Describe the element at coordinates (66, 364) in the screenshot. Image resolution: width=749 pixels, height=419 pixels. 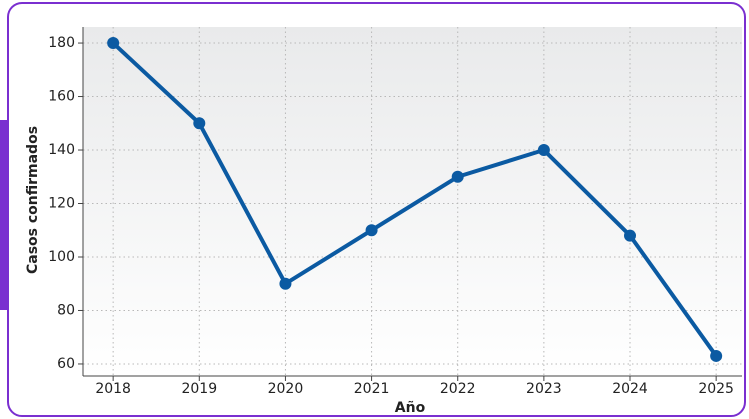
I see `y-tick-label: 60` at that location.